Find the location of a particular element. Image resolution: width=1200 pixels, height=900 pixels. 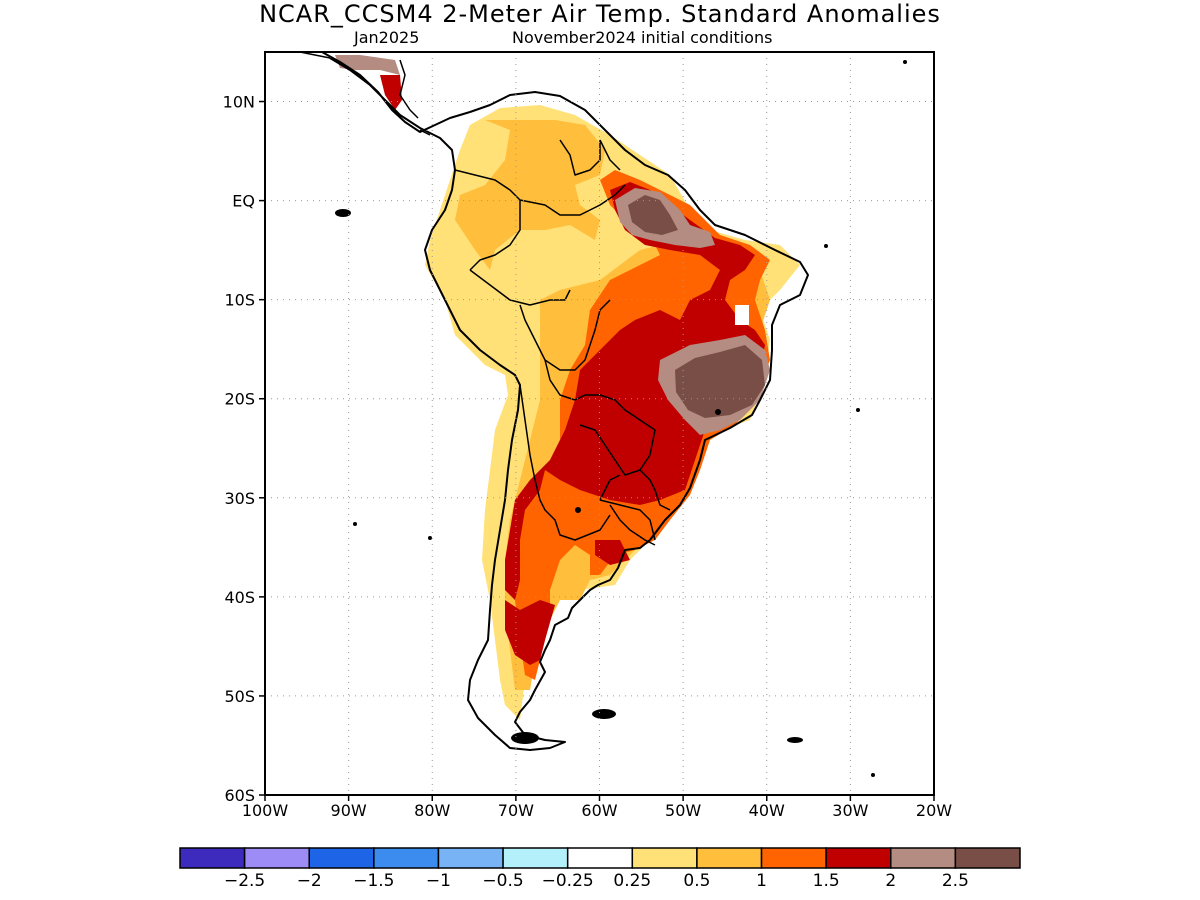

lat-tick-label: 30S is located at coordinates (239, 498).